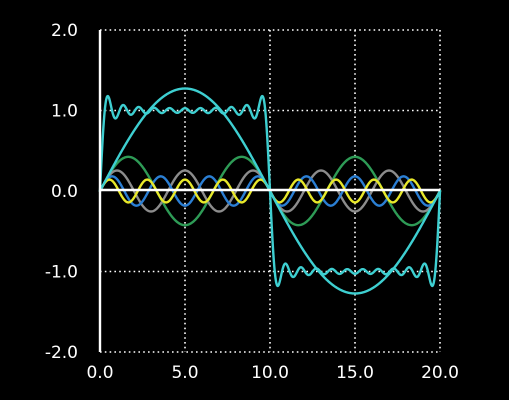 The image size is (509, 400). I want to click on y-tick-label: -2.0, so click(61, 353).